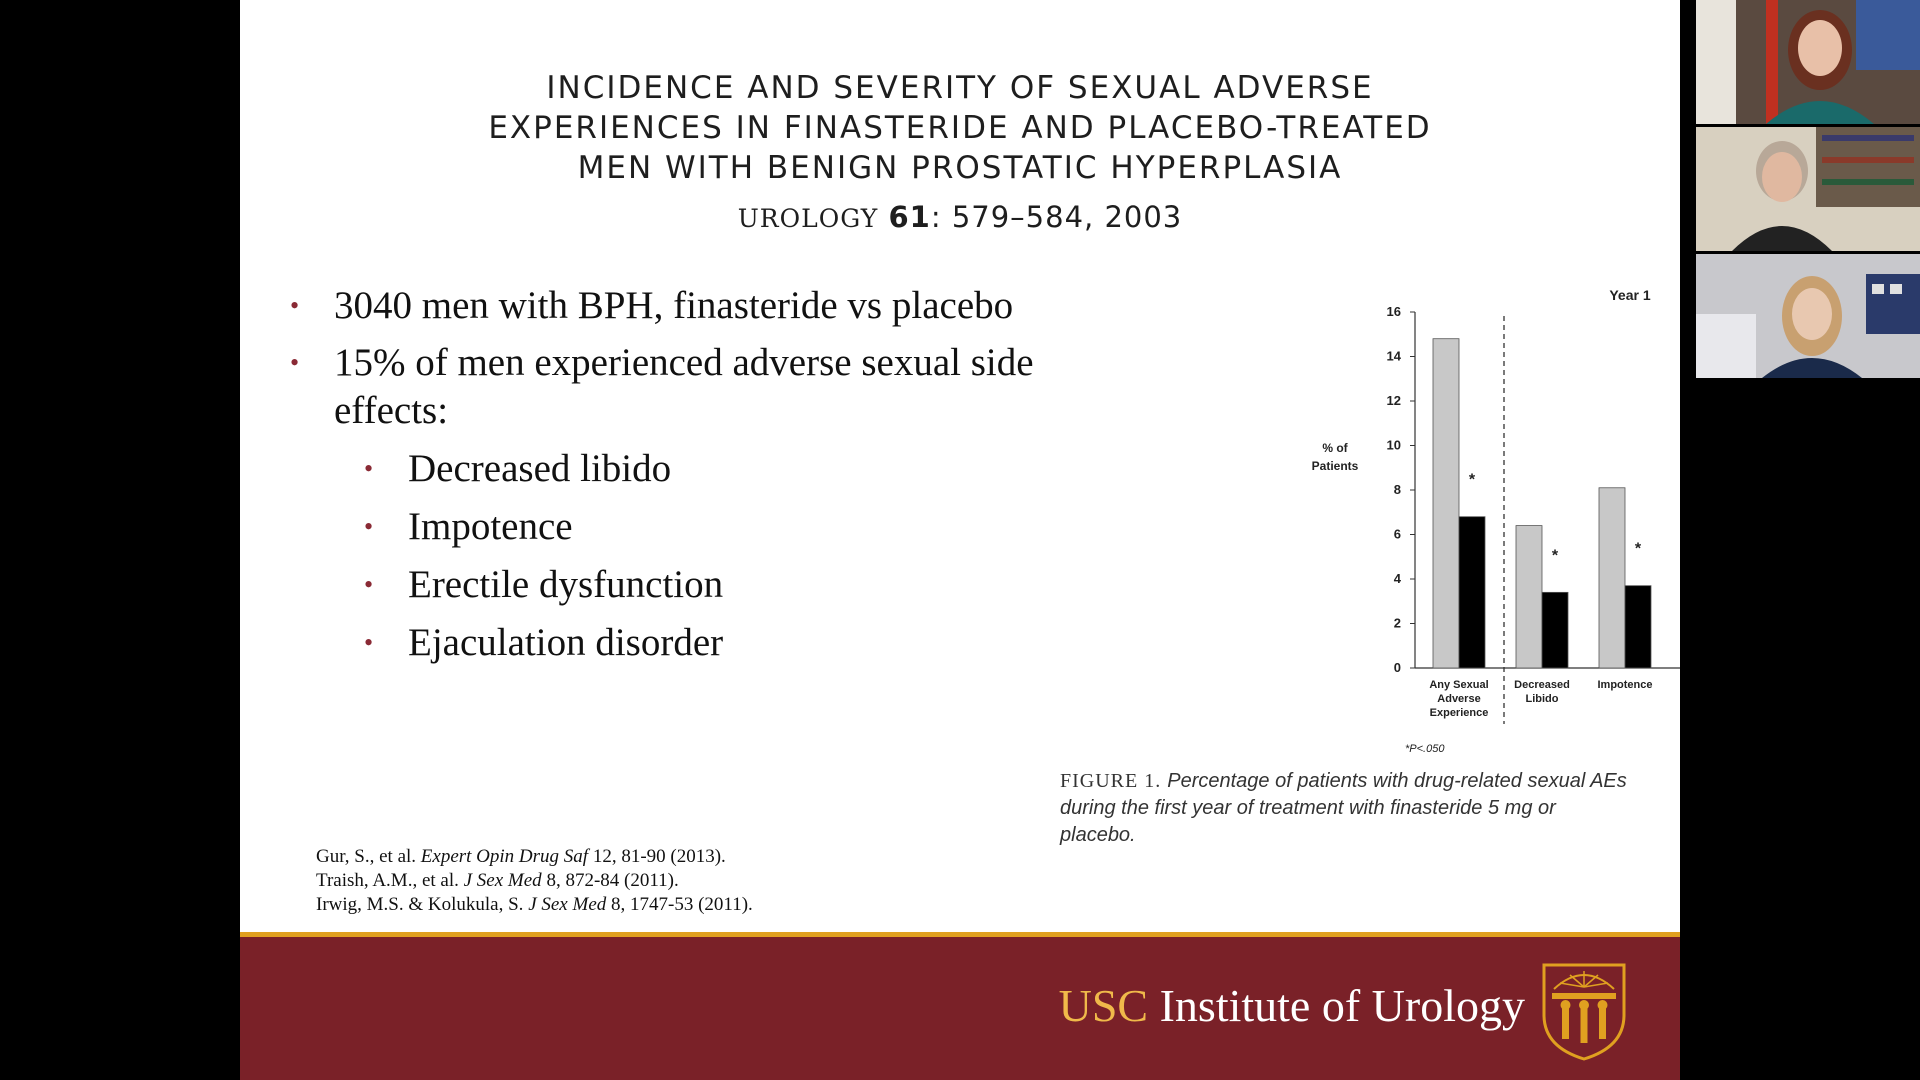  What do you see at coordinates (1335, 457) in the screenshot?
I see `y-axis-label: % of Patients` at bounding box center [1335, 457].